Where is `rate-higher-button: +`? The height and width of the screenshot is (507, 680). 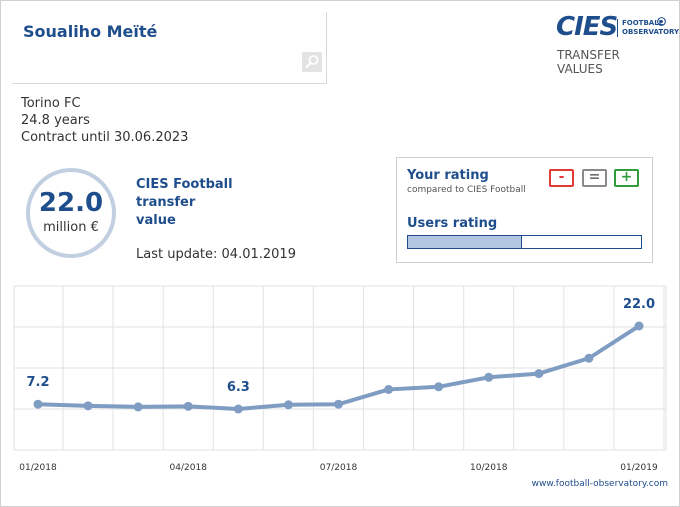 rate-higher-button: + is located at coordinates (626, 178).